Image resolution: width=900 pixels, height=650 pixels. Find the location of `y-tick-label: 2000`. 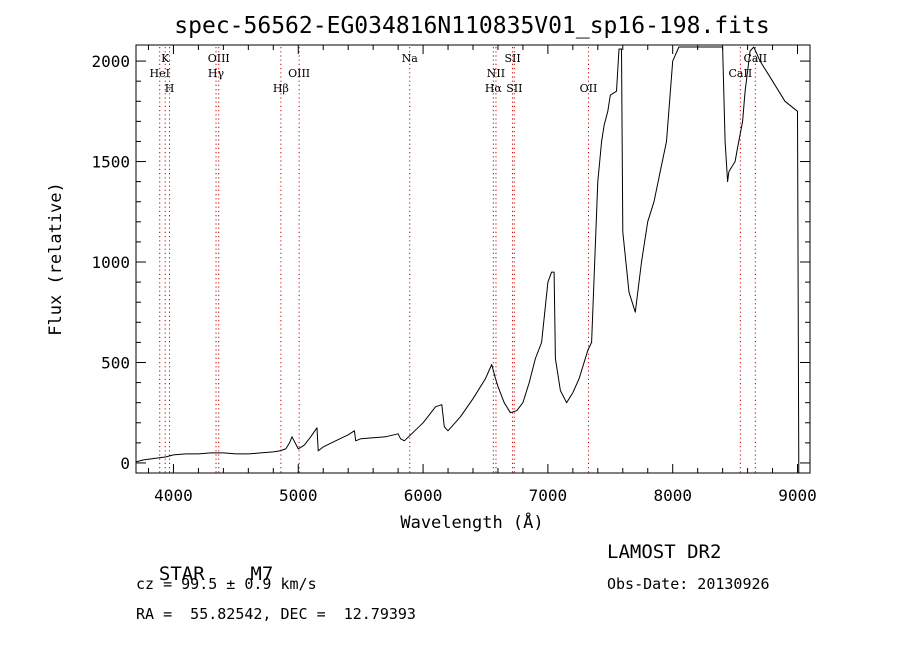

y-tick-label: 2000 is located at coordinates (110, 61).